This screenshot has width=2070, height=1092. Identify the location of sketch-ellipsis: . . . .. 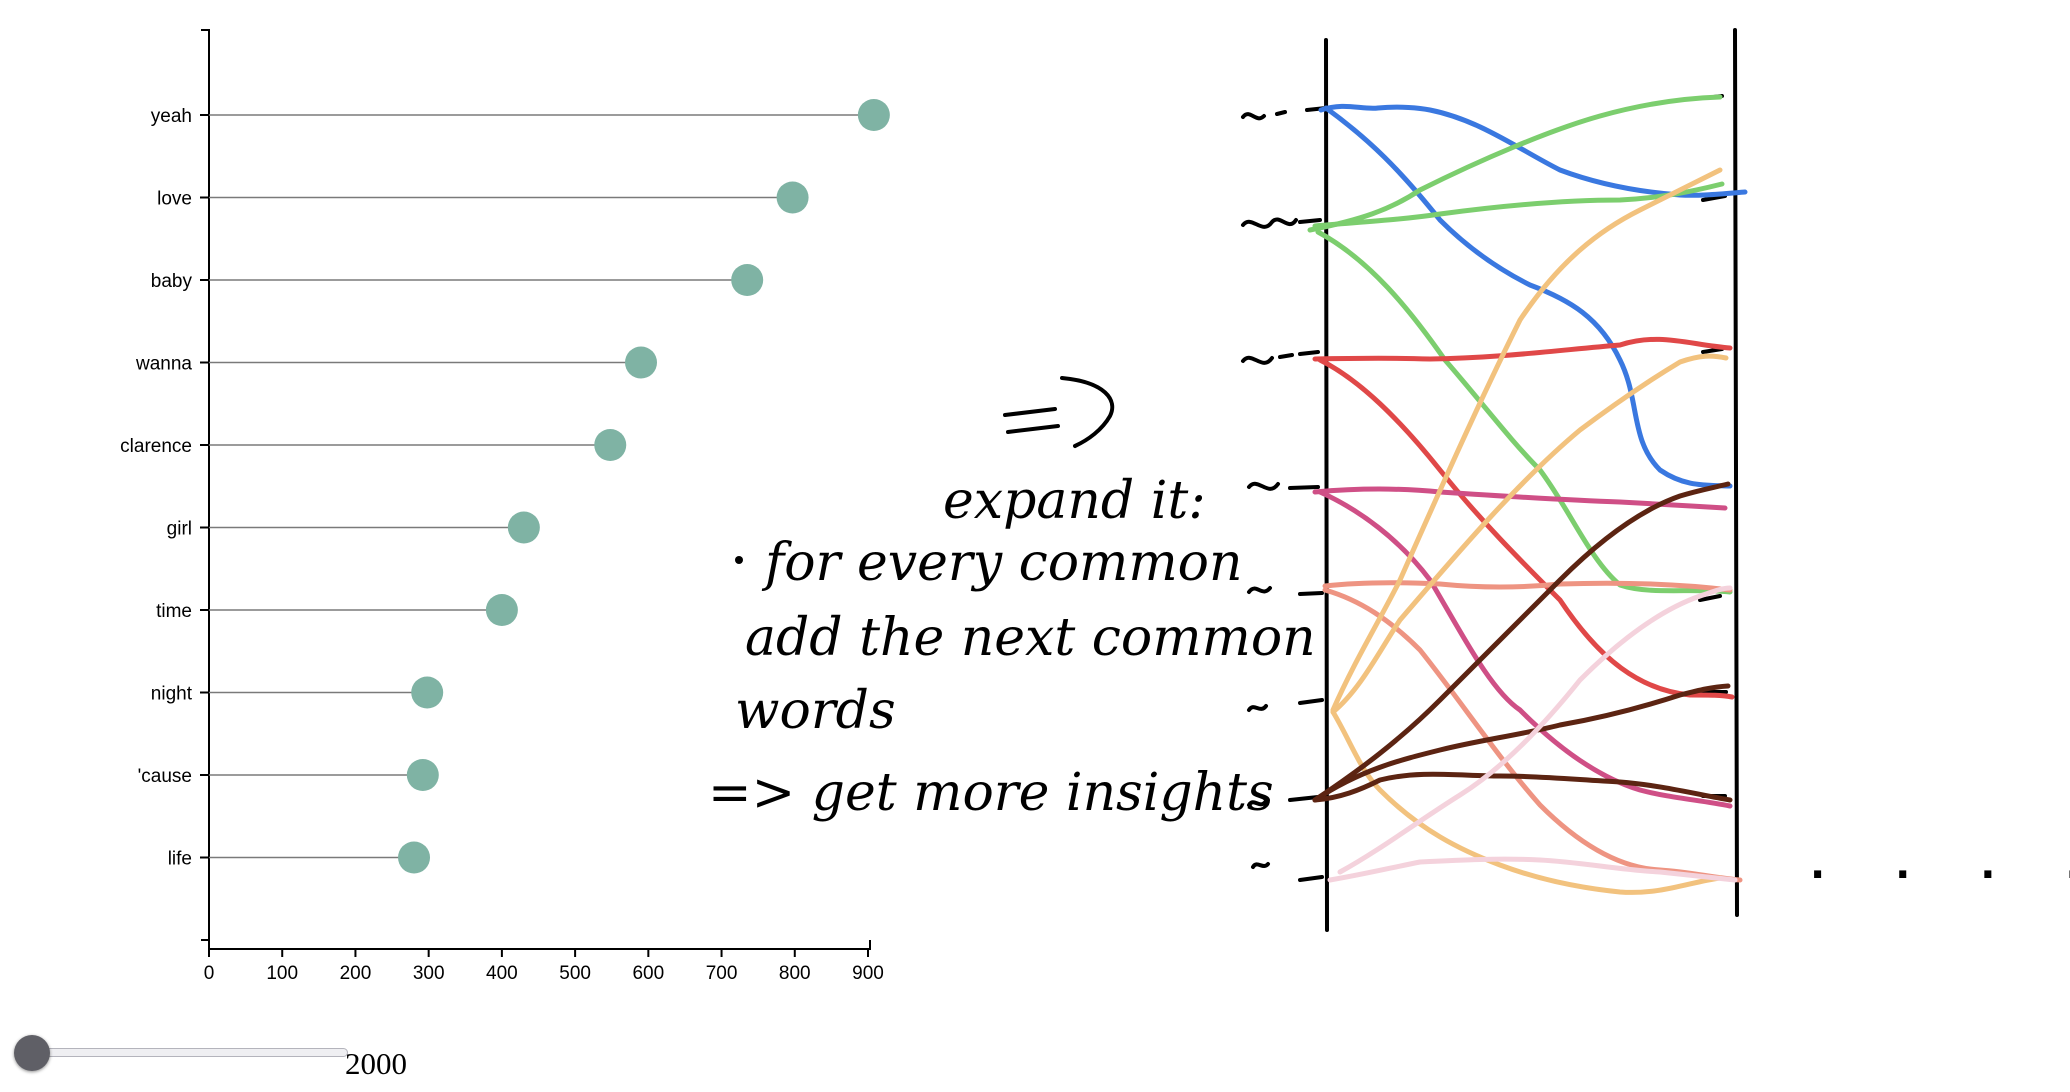
(1940, 865).